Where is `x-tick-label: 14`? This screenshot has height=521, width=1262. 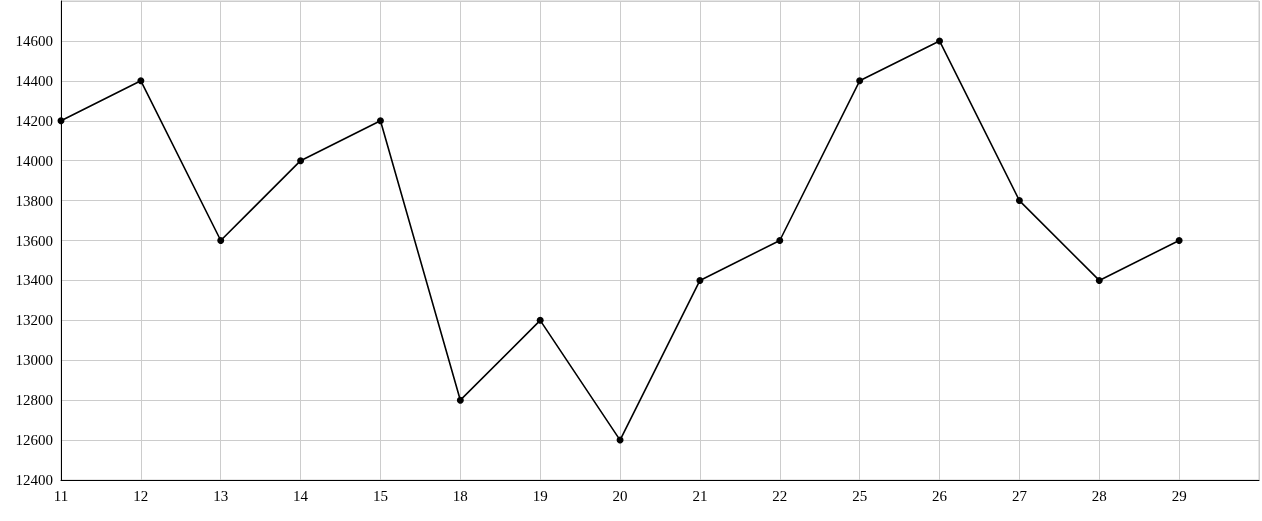
x-tick-label: 14 is located at coordinates (301, 495).